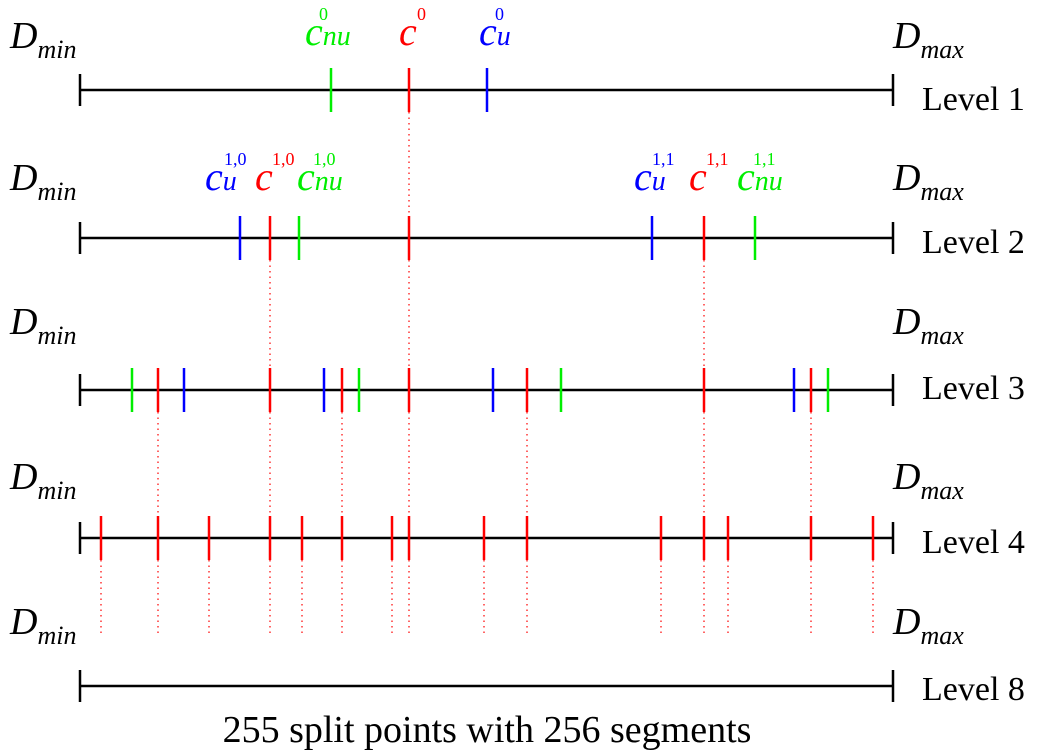 This screenshot has width=1047, height=756. What do you see at coordinates (663, 159) in the screenshot?
I see `centroid-sup-c-u-1-1: 1,1` at bounding box center [663, 159].